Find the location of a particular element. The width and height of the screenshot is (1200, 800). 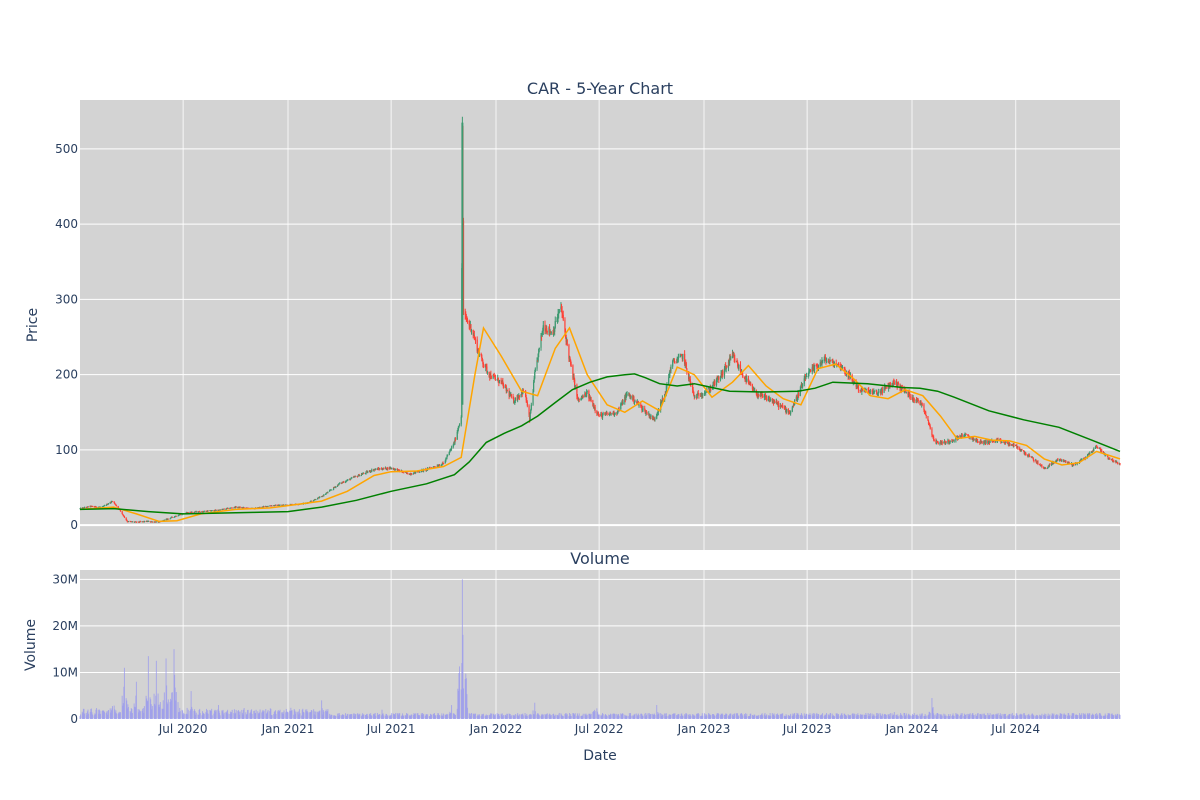

volume-axis-title: Volume is located at coordinates (31, 645).